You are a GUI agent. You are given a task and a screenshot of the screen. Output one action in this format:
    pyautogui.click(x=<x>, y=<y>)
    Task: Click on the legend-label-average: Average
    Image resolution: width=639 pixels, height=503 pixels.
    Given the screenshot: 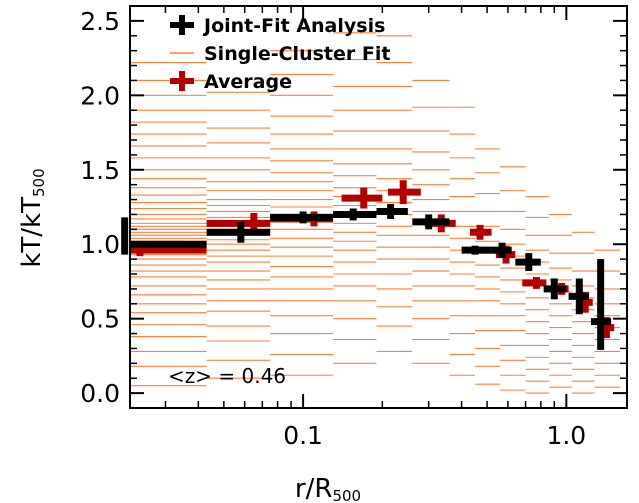 What is the action you would take?
    pyautogui.click(x=248, y=82)
    